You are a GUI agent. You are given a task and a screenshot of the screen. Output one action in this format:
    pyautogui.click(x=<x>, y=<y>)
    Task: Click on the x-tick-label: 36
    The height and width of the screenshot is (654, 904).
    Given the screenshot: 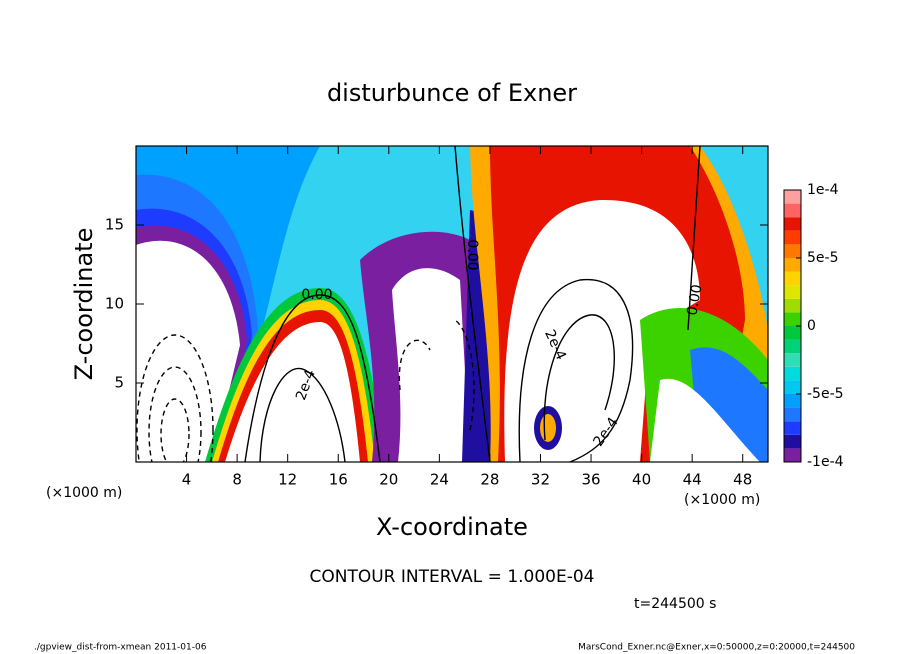 What is the action you would take?
    pyautogui.click(x=590, y=480)
    